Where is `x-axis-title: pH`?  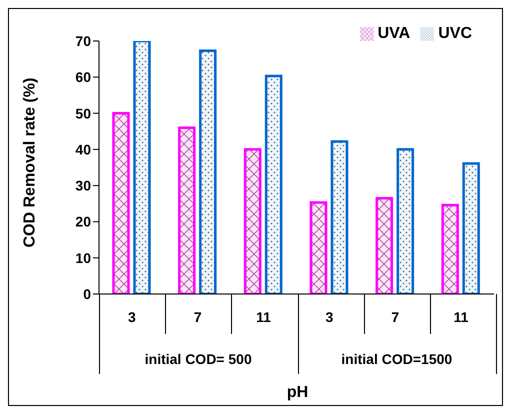
x-axis-title: pH is located at coordinates (298, 393).